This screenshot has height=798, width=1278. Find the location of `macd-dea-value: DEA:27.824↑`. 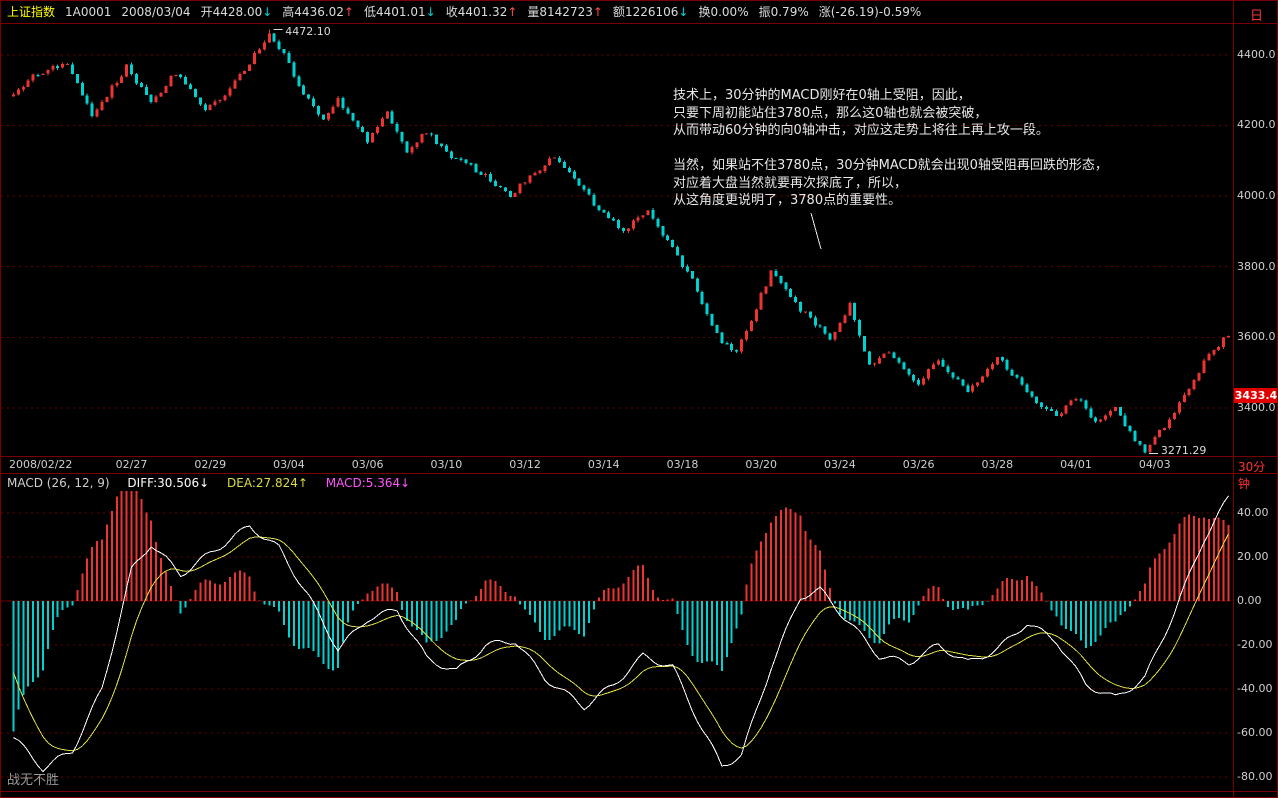

macd-dea-value: DEA:27.824↑ is located at coordinates (267, 483).